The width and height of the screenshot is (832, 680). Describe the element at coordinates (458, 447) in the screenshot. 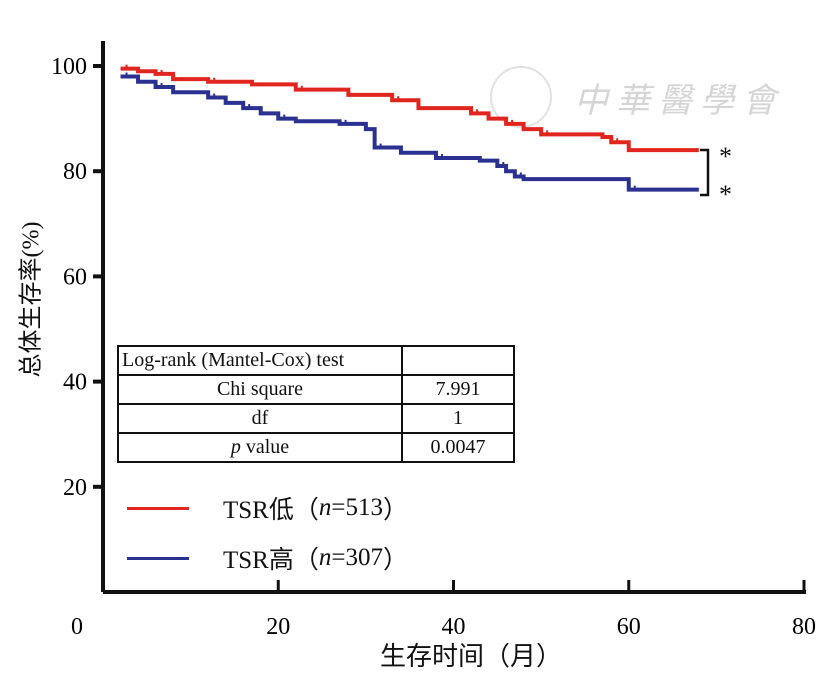

I see `table-cell-value: 0.0047` at that location.